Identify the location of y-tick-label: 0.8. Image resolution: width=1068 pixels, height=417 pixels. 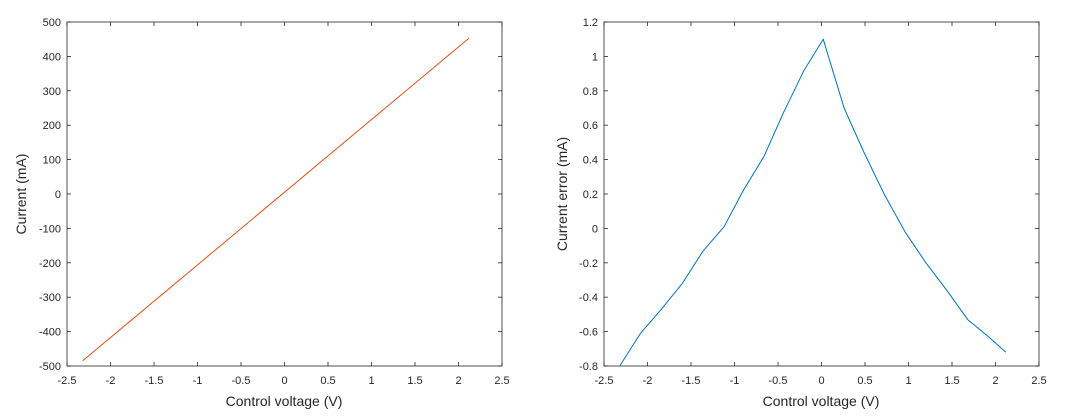
(590, 92).